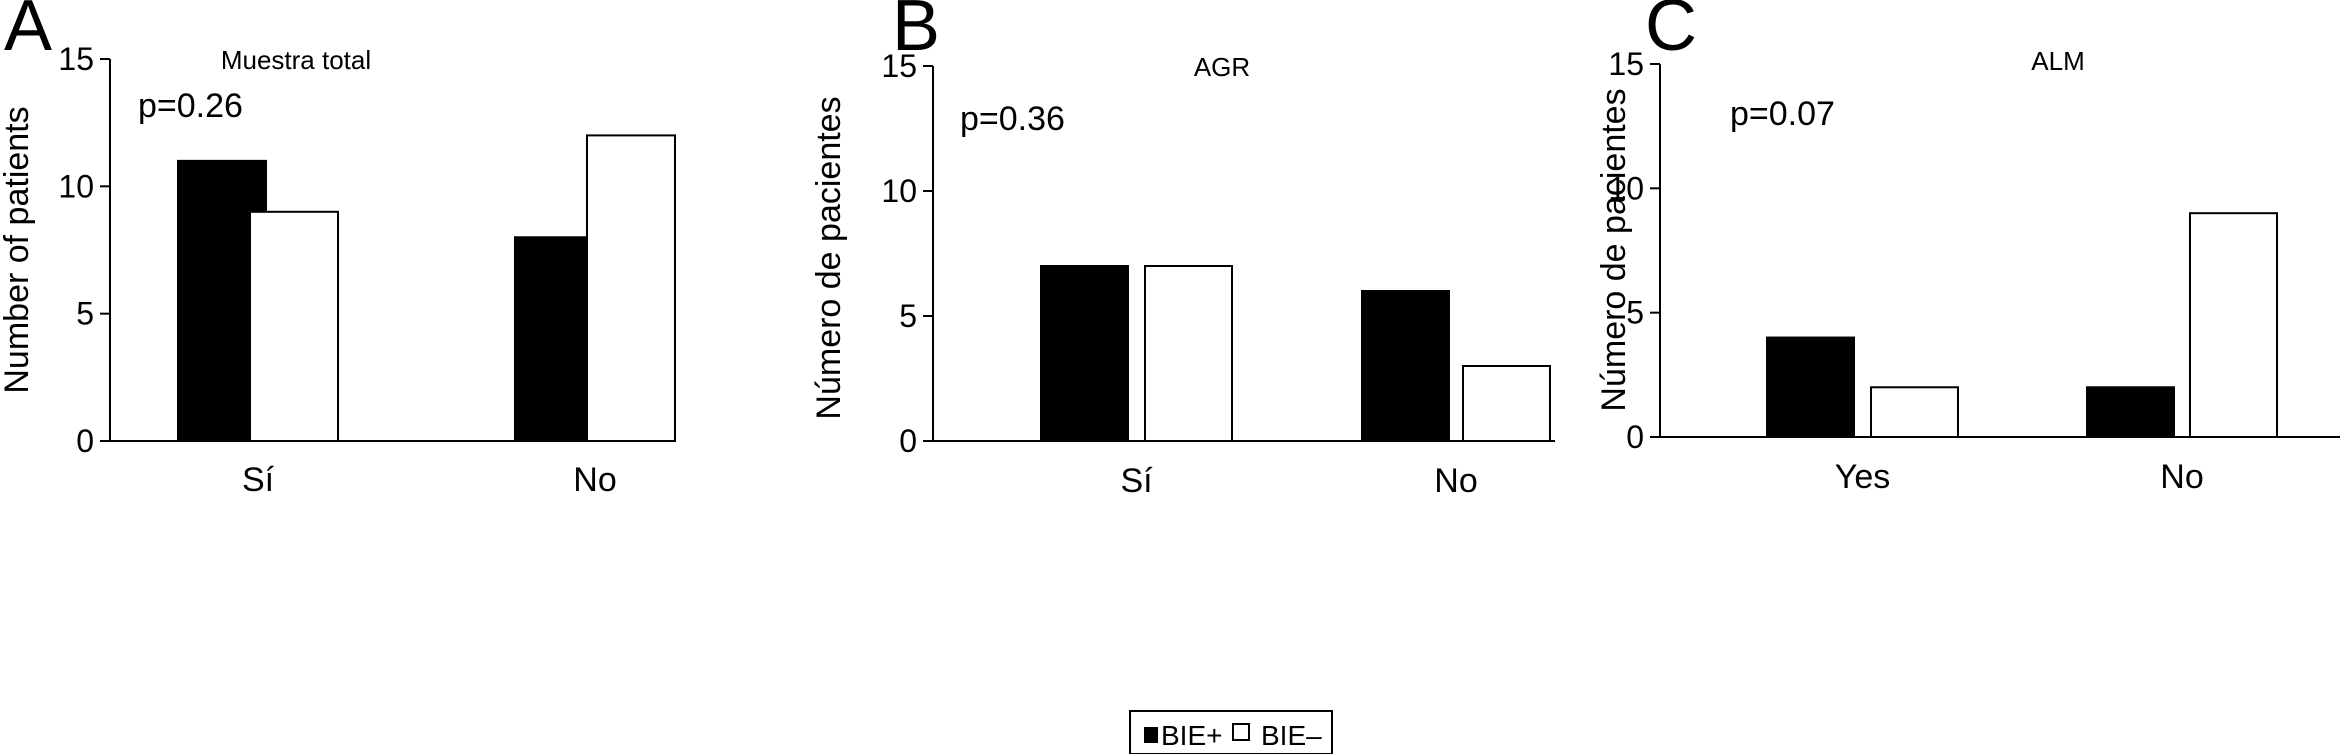 This screenshot has width=2345, height=754. I want to click on p-value-annotation: p=0.07, so click(1782, 114).